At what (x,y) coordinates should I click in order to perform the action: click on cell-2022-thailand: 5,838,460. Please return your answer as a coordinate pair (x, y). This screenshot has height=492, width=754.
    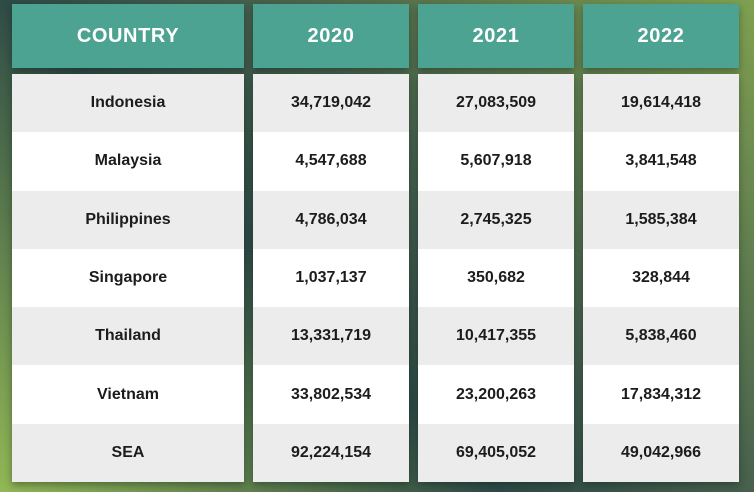
    Looking at the image, I should click on (661, 336).